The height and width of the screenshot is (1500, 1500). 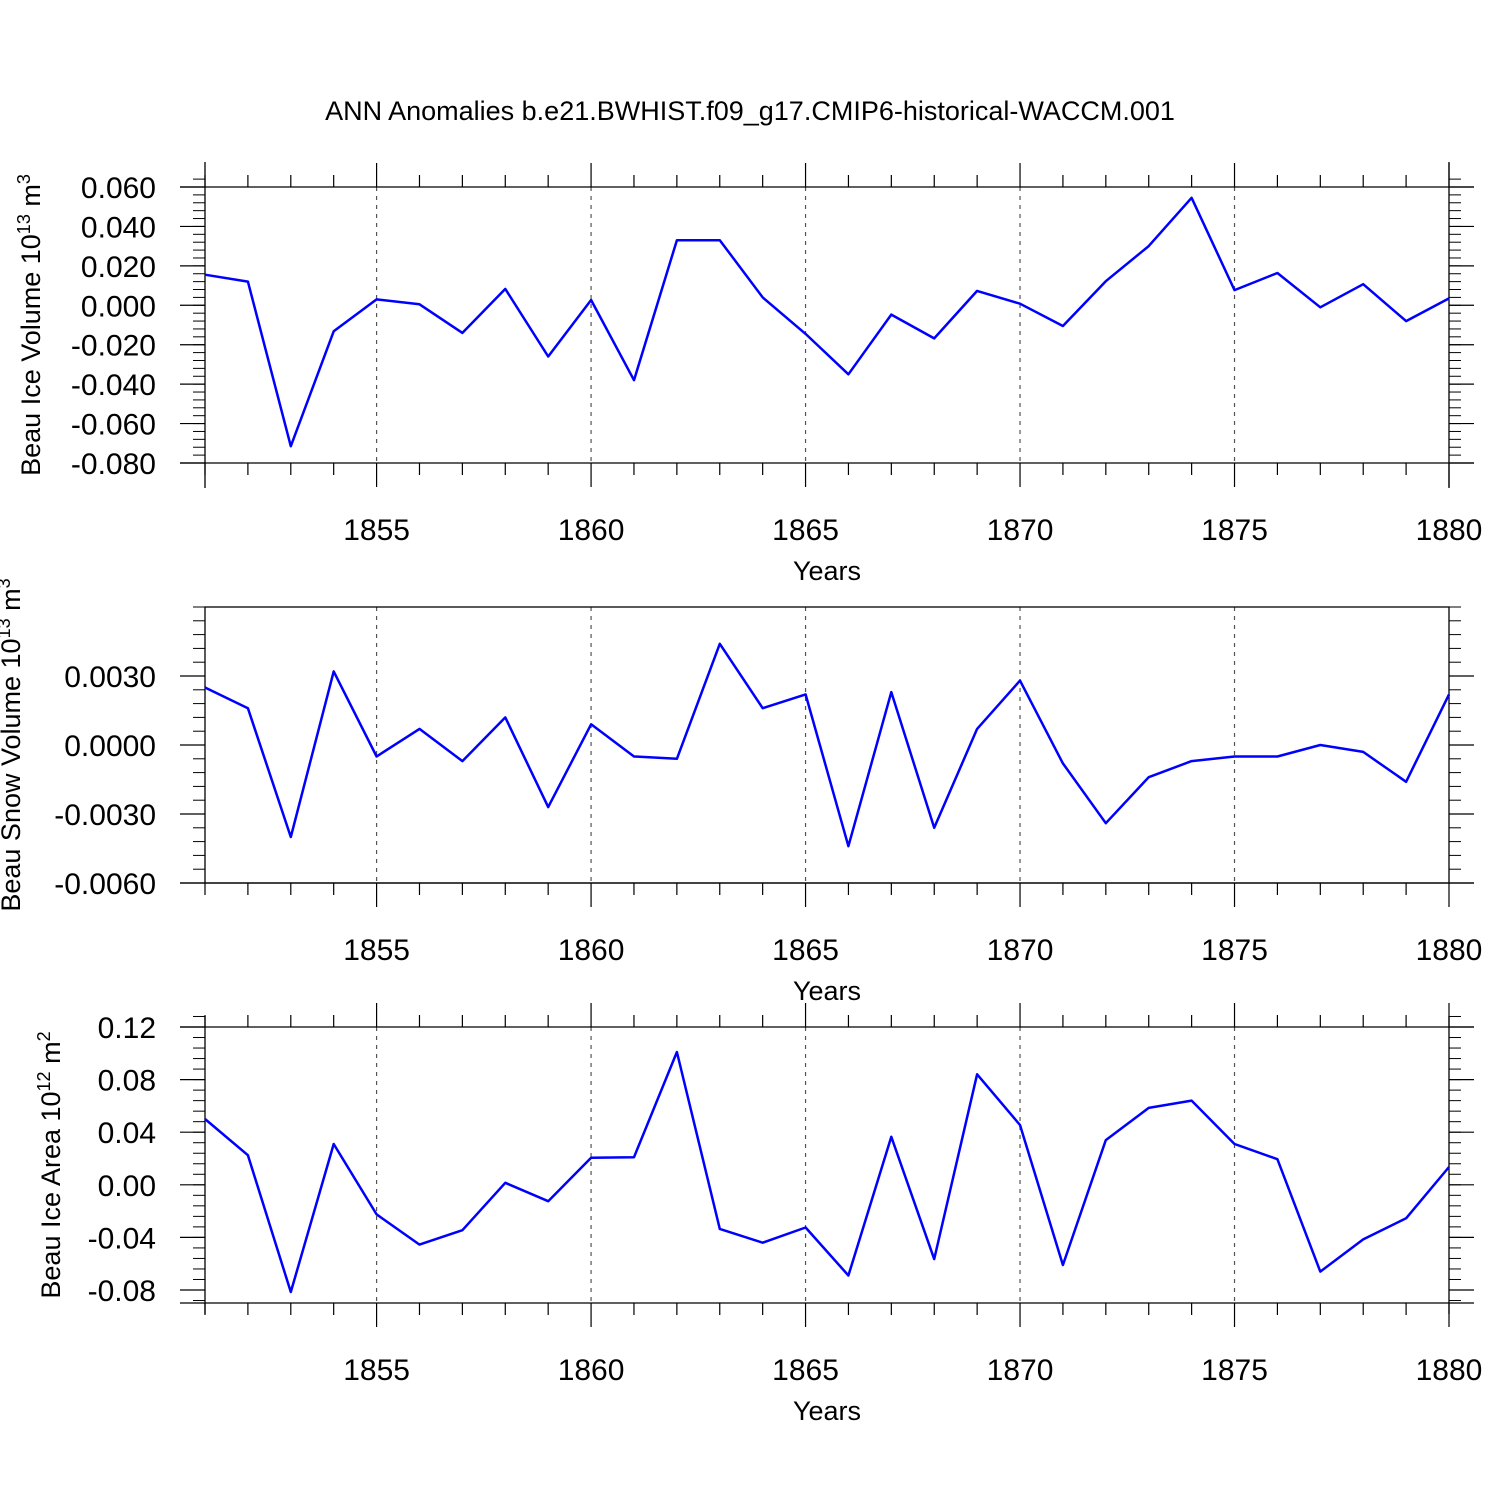 I want to click on y-tick-label: 0.0030, so click(x=110, y=677).